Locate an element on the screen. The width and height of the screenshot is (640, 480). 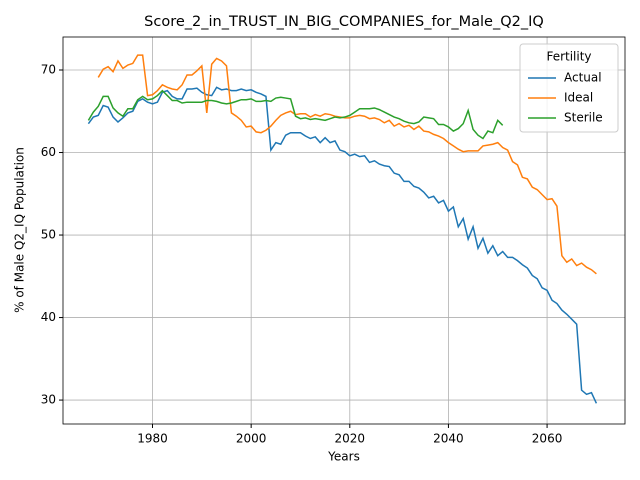
x-tick-label: 2060 is located at coordinates (547, 439).